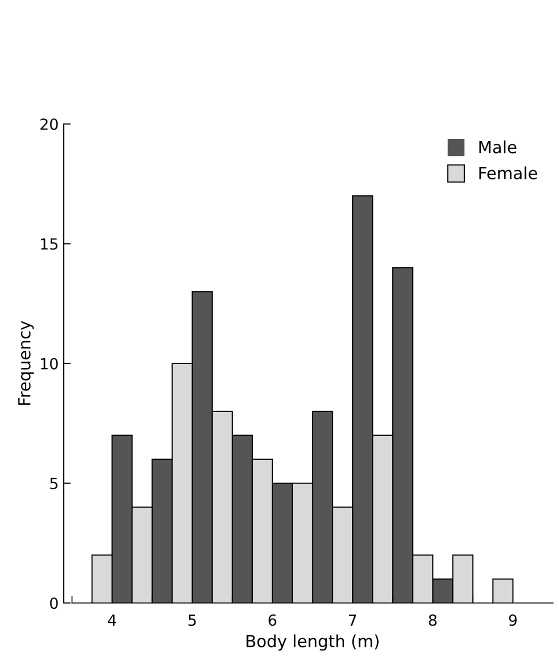  Describe the element at coordinates (352, 620) in the screenshot. I see `x-tick-label: 7` at that location.